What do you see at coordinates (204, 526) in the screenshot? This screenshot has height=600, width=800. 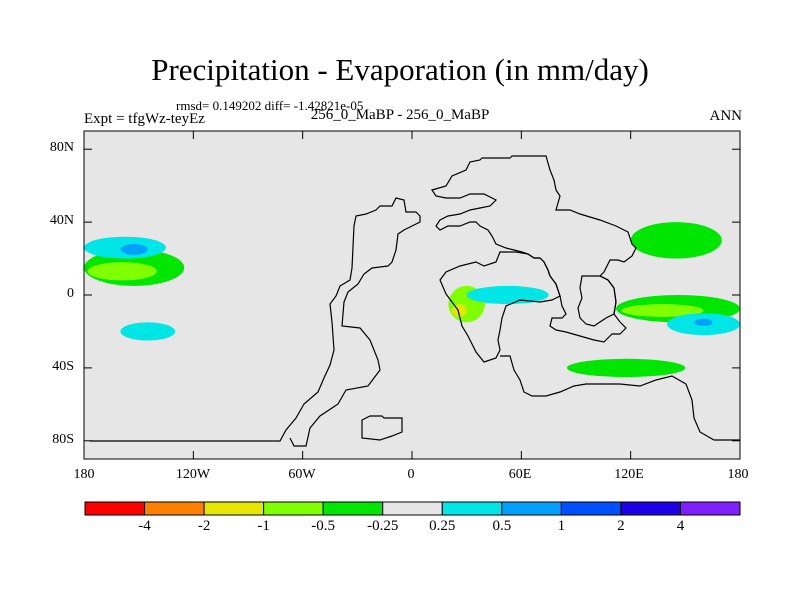 I see `colorbar-label: -2` at bounding box center [204, 526].